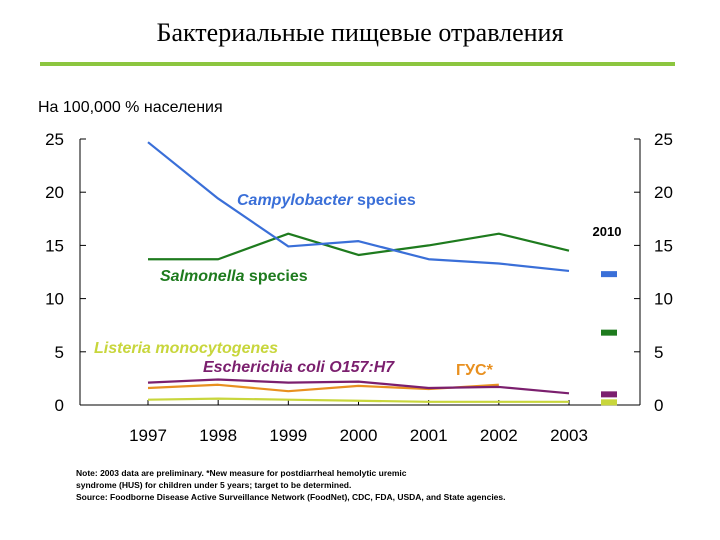 The height and width of the screenshot is (540, 720). What do you see at coordinates (609, 394) in the screenshot?
I see `target-marker-ecoli` at bounding box center [609, 394].